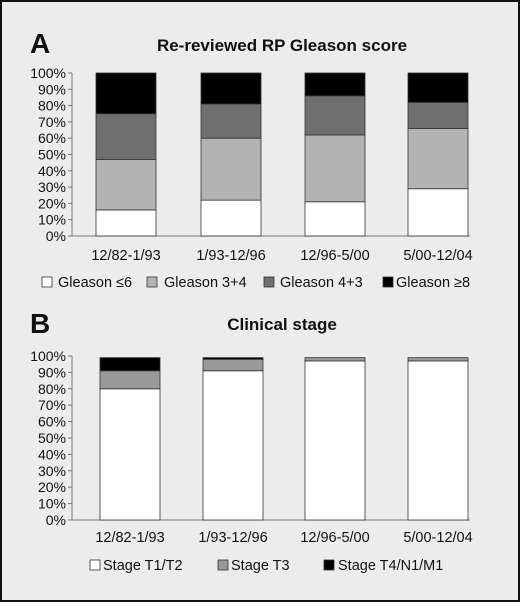  I want to click on y-tick-label-a: 0%, so click(56, 236).